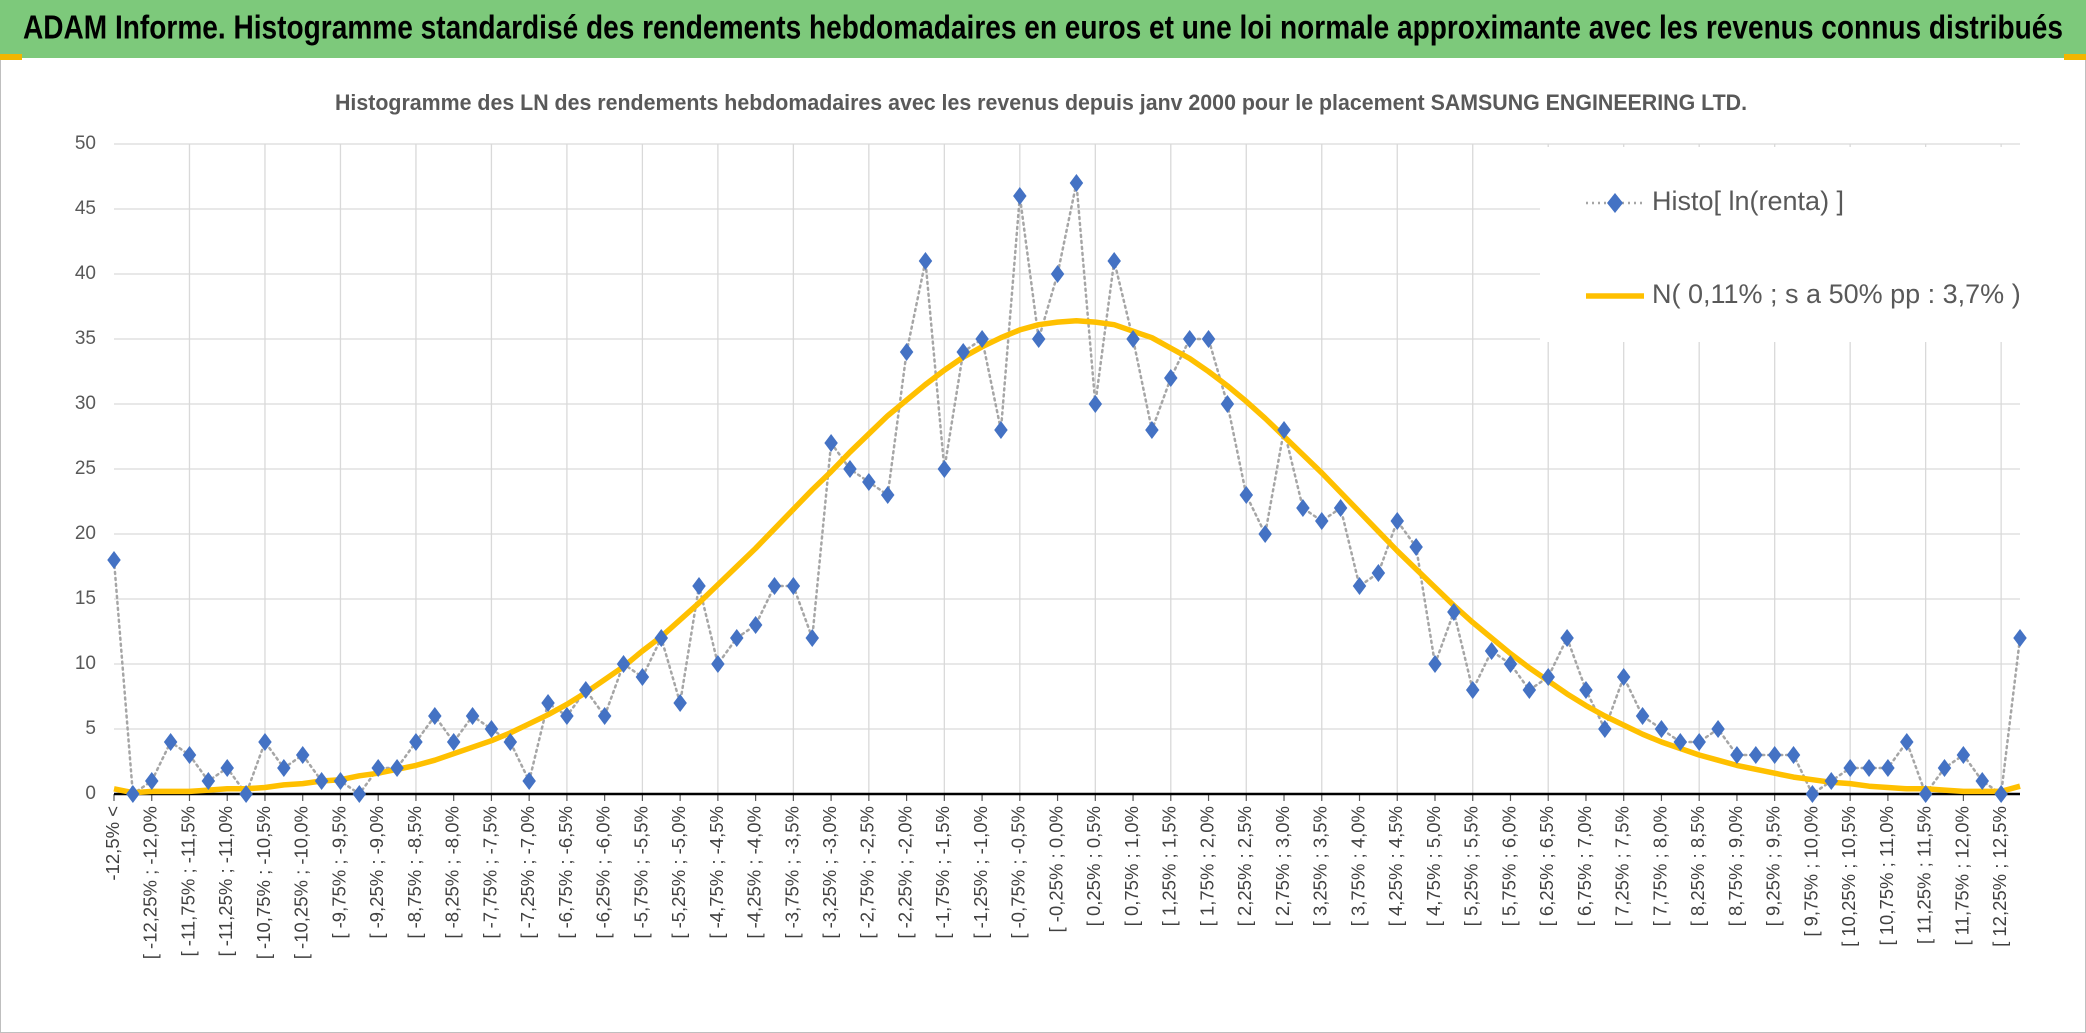 This screenshot has height=1033, width=2086. I want to click on x-tick-label: [ 5,25% ; 5,5%, so click(1471, 866).